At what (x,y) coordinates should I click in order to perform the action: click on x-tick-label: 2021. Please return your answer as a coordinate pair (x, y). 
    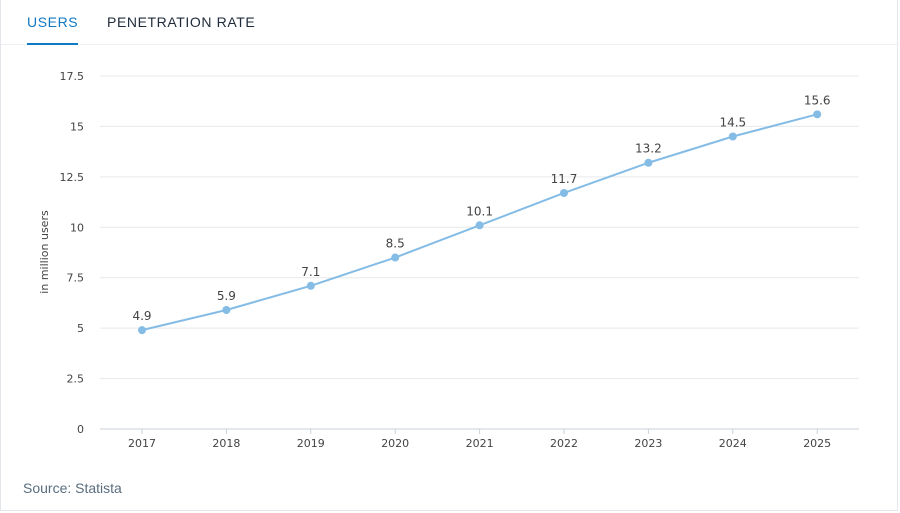
    Looking at the image, I should click on (480, 443).